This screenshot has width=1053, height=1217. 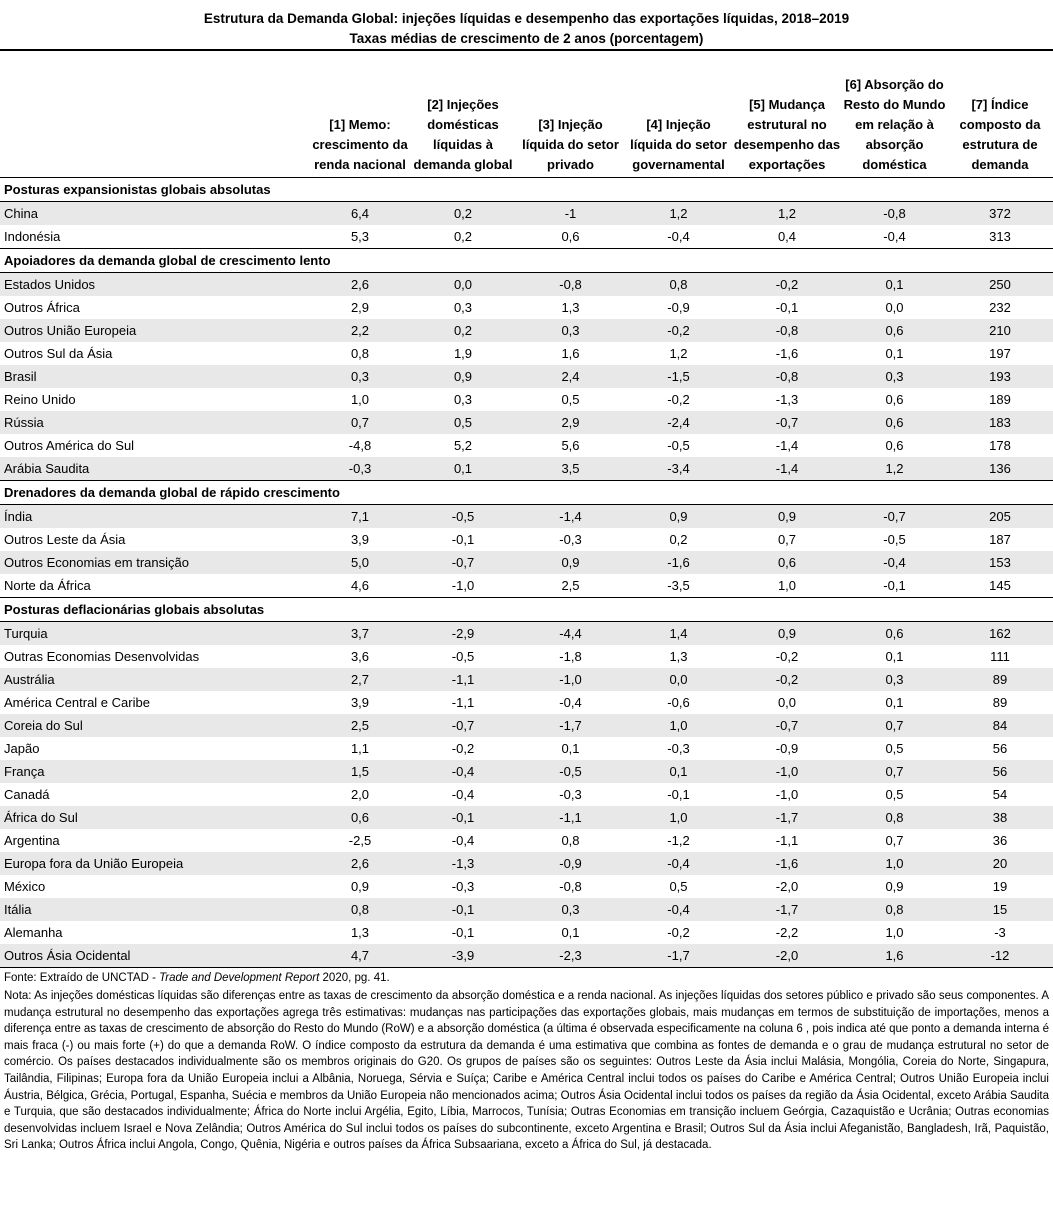 I want to click on value-cell-col-1: 7,1, so click(x=360, y=516).